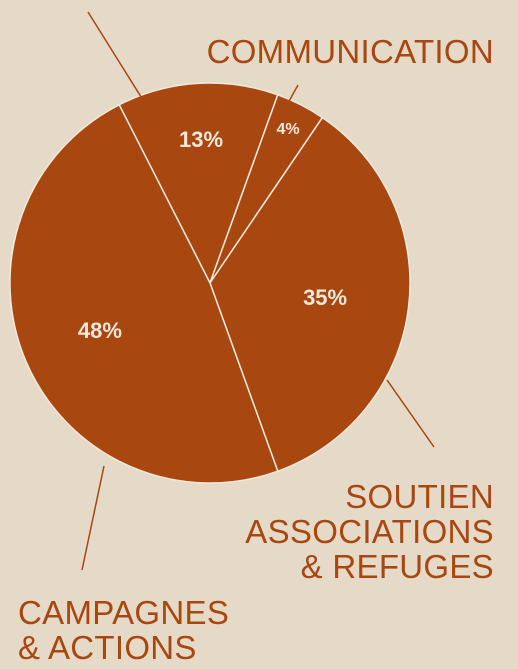  I want to click on leader-line-top, so click(115, 56).